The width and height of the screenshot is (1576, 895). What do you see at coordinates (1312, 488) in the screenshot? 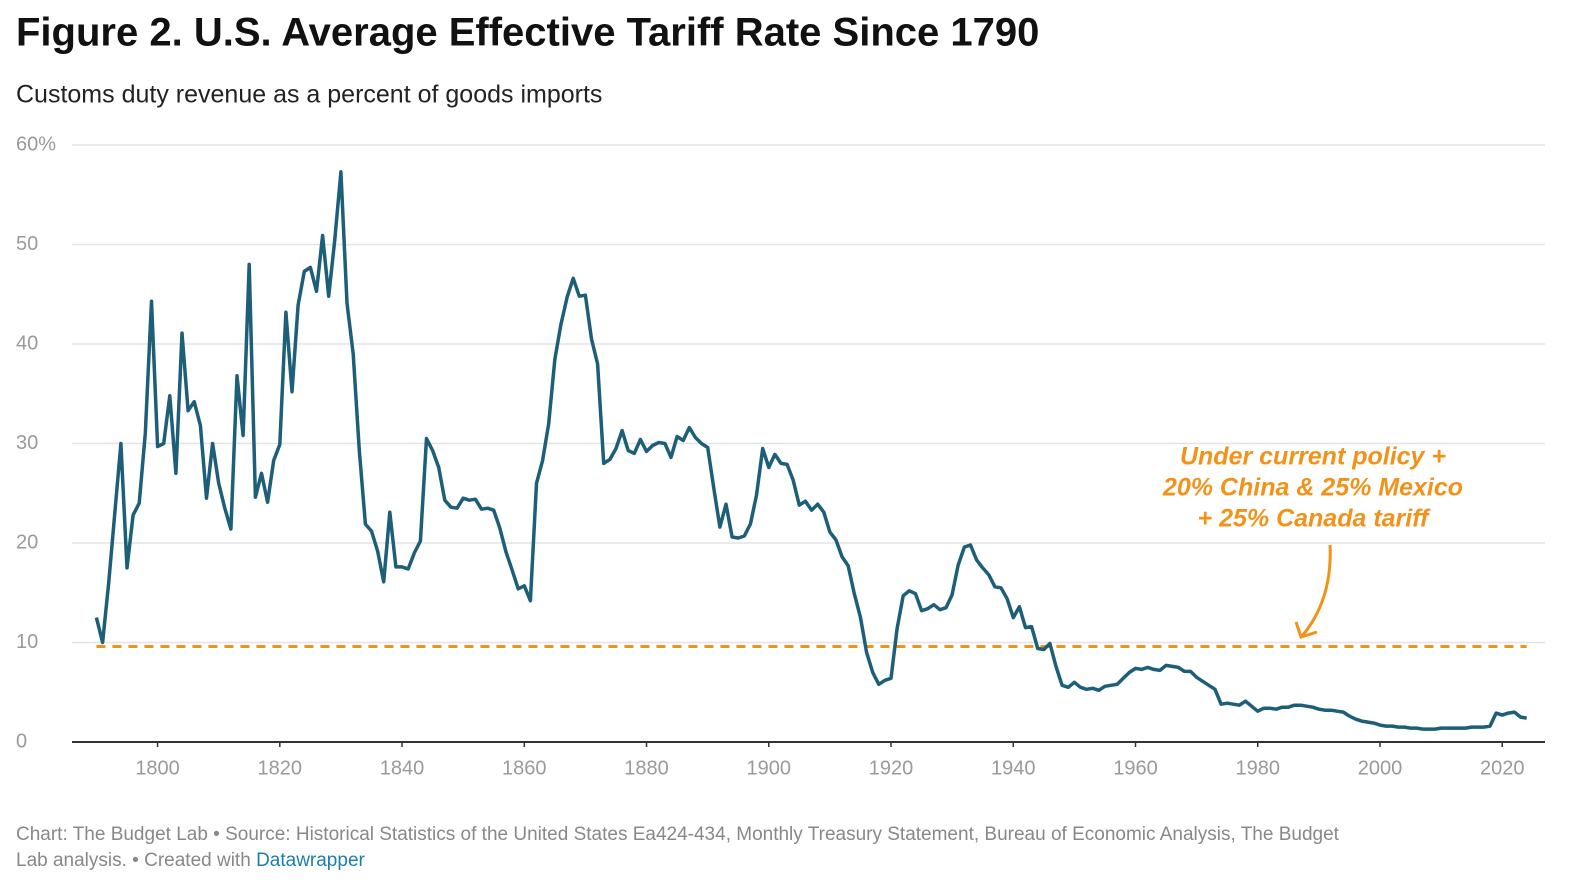
I see `annotation: 20% China & 25% Mexico` at bounding box center [1312, 488].